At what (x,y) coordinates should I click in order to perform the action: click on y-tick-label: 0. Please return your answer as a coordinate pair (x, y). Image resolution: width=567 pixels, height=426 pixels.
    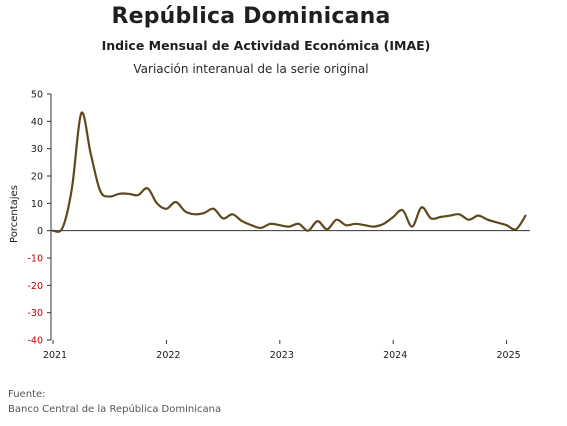
    Looking at the image, I should click on (40, 231).